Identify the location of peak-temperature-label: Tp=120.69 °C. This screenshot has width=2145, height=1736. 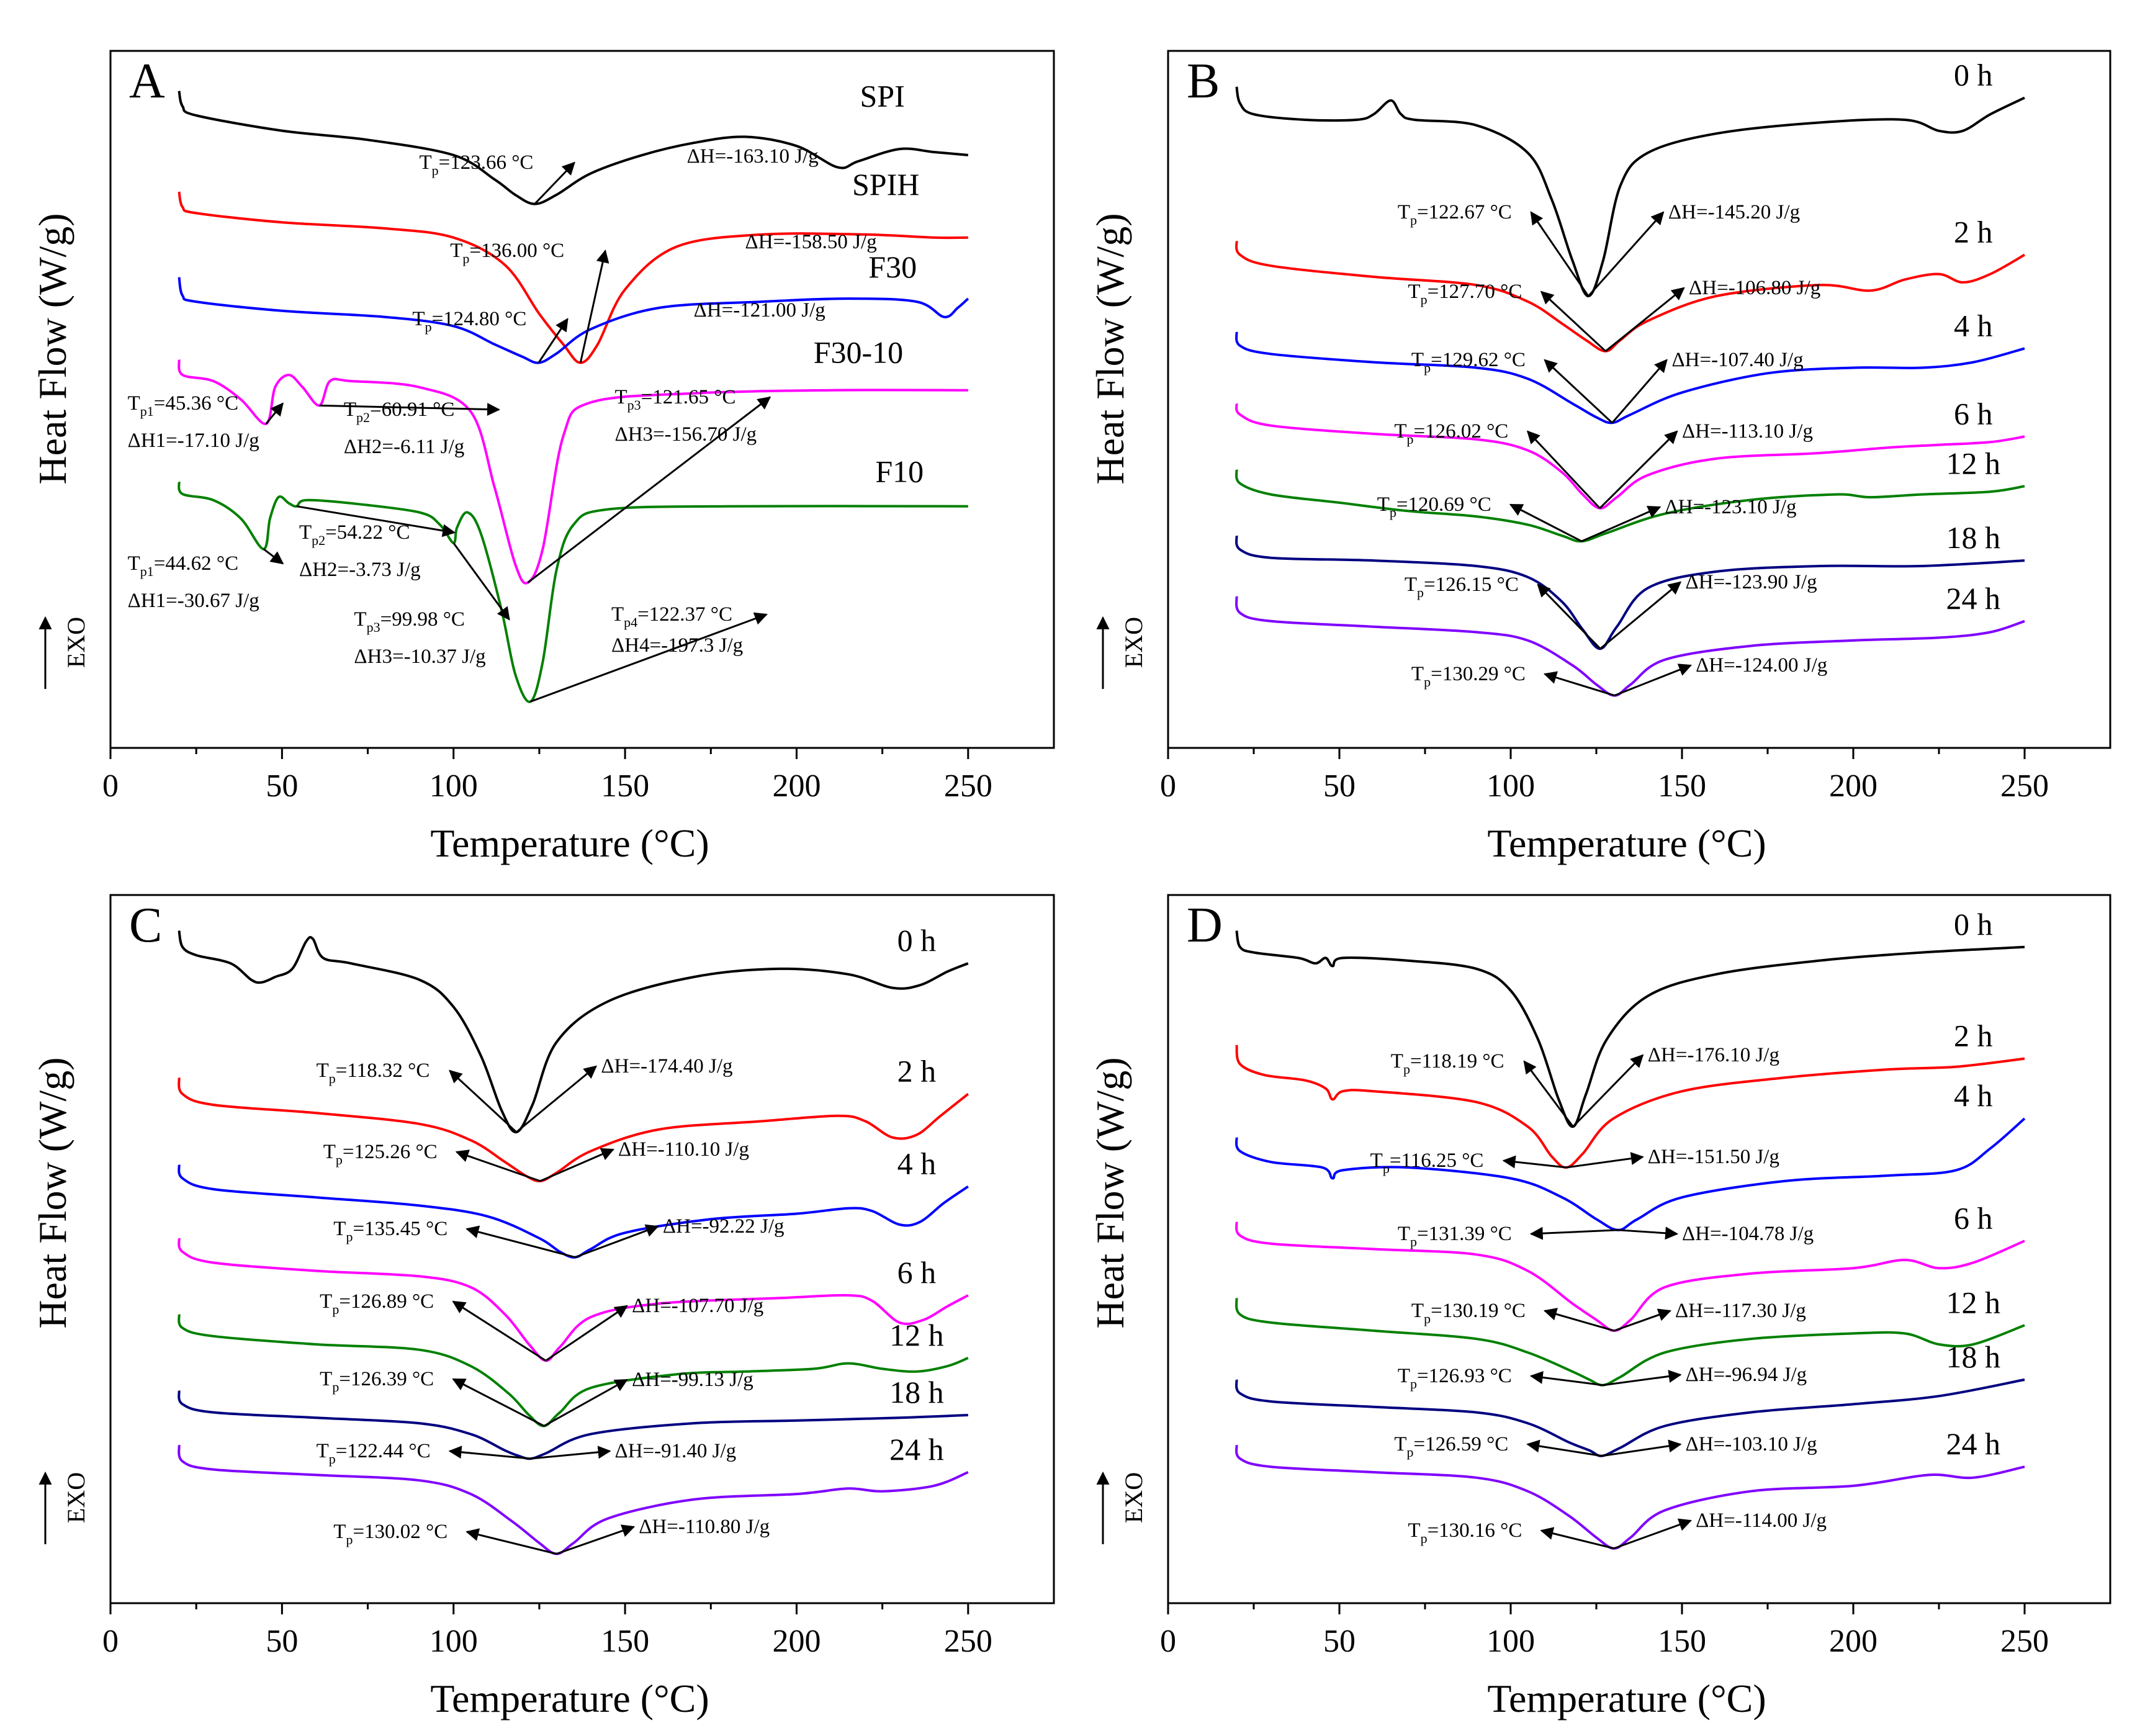
(1434, 506).